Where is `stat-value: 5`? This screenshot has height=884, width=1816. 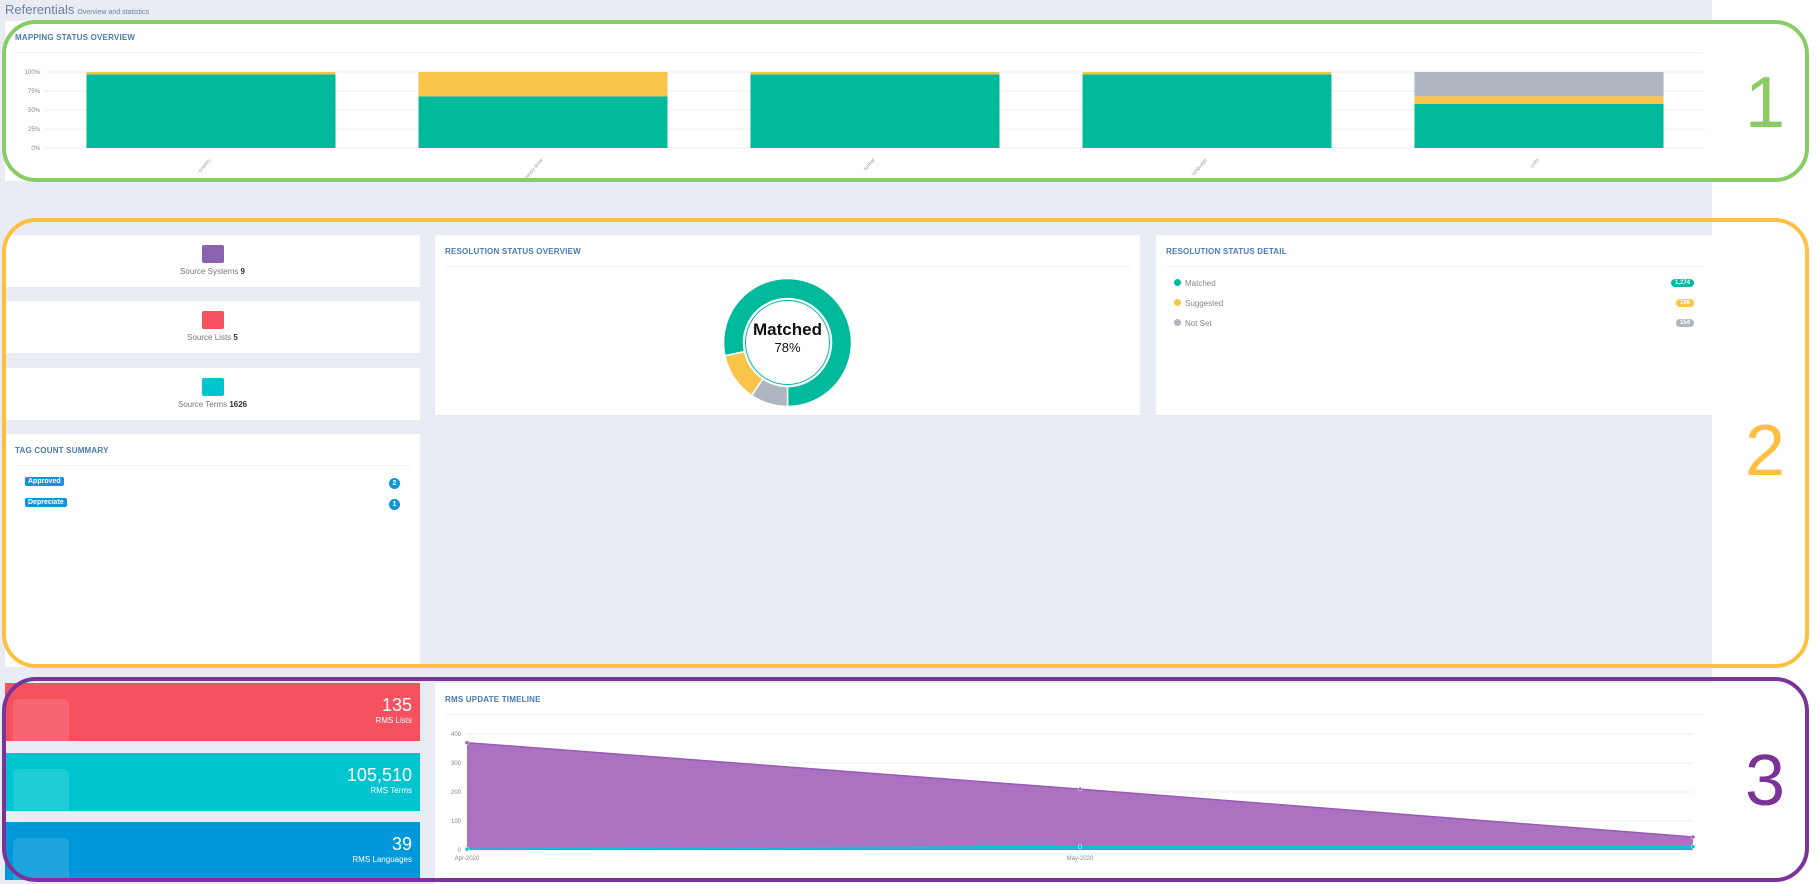
stat-value: 5 is located at coordinates (235, 337).